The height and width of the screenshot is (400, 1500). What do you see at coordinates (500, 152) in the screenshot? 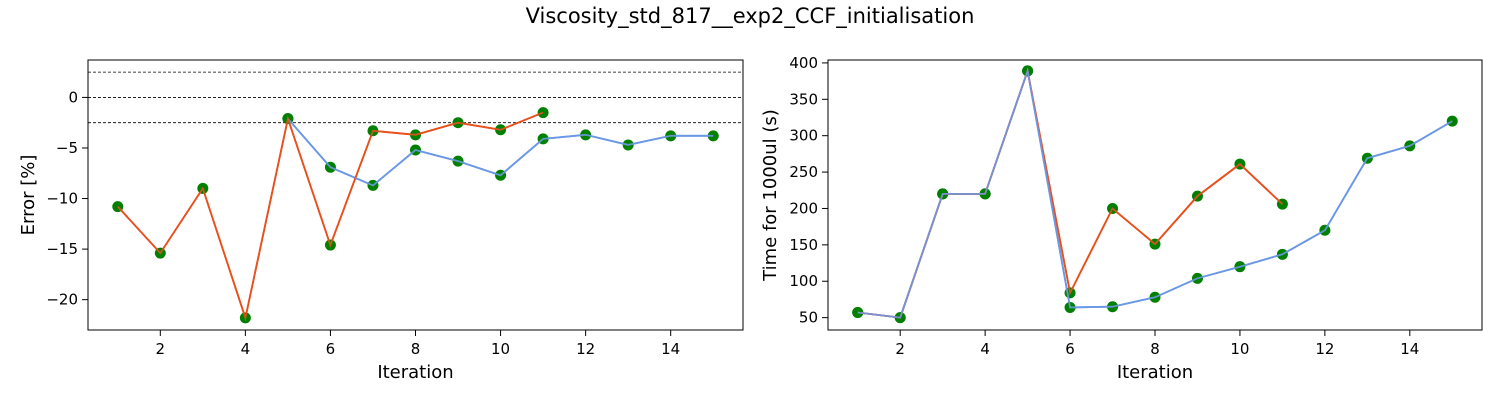
I see `series-line-overlay-blue` at bounding box center [500, 152].